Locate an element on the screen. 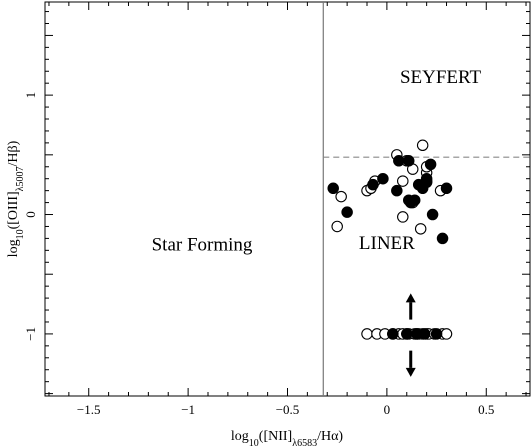  down-arrow-icon is located at coordinates (410, 372).